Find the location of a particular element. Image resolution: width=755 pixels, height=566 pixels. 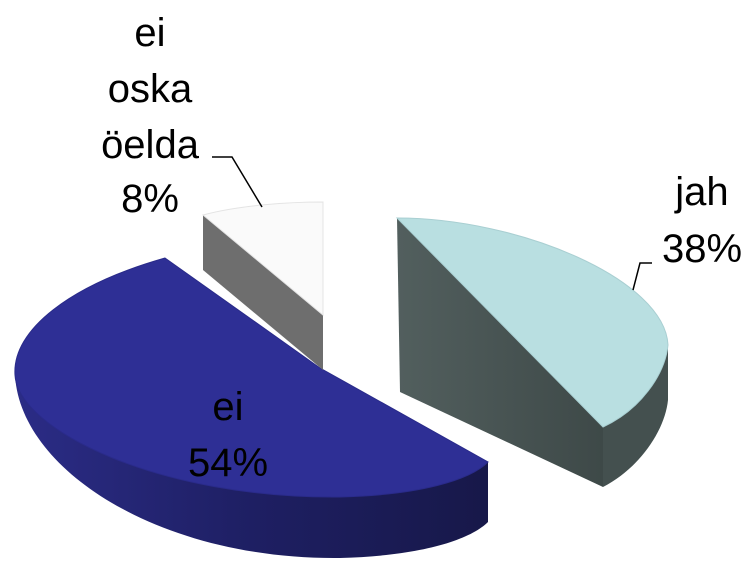

label-ei-oska-oelda: ei oska öelda 8% is located at coordinates (150, 116).